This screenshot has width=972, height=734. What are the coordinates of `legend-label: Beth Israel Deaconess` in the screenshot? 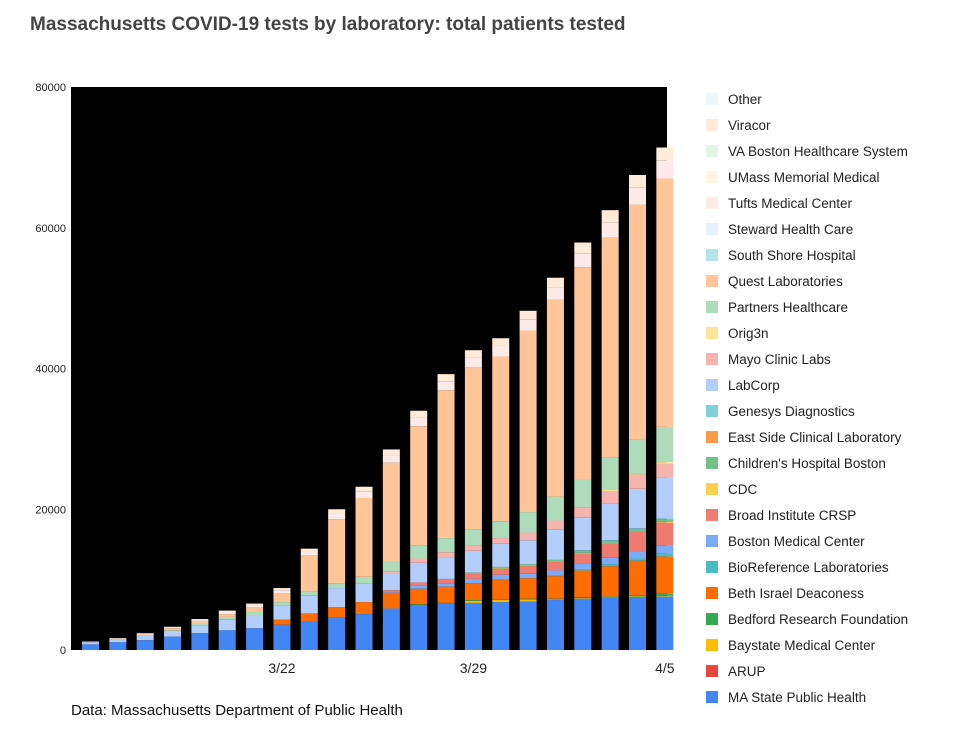 It's located at (796, 593).